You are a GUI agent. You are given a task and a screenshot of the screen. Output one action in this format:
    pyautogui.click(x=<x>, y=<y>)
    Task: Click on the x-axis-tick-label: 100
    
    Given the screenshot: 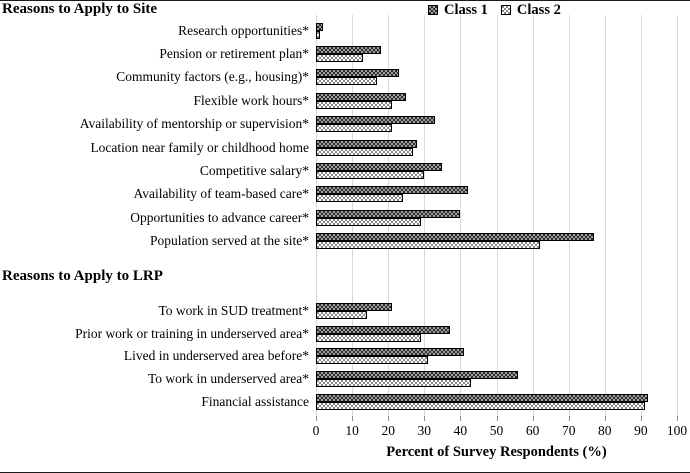 What is the action you would take?
    pyautogui.click(x=677, y=430)
    